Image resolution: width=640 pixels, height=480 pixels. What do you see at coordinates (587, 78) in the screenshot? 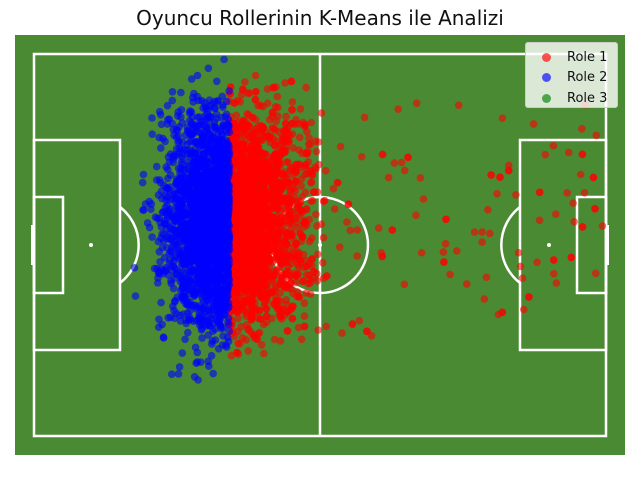
I see `legend-label-role-2: Role 2` at bounding box center [587, 78].